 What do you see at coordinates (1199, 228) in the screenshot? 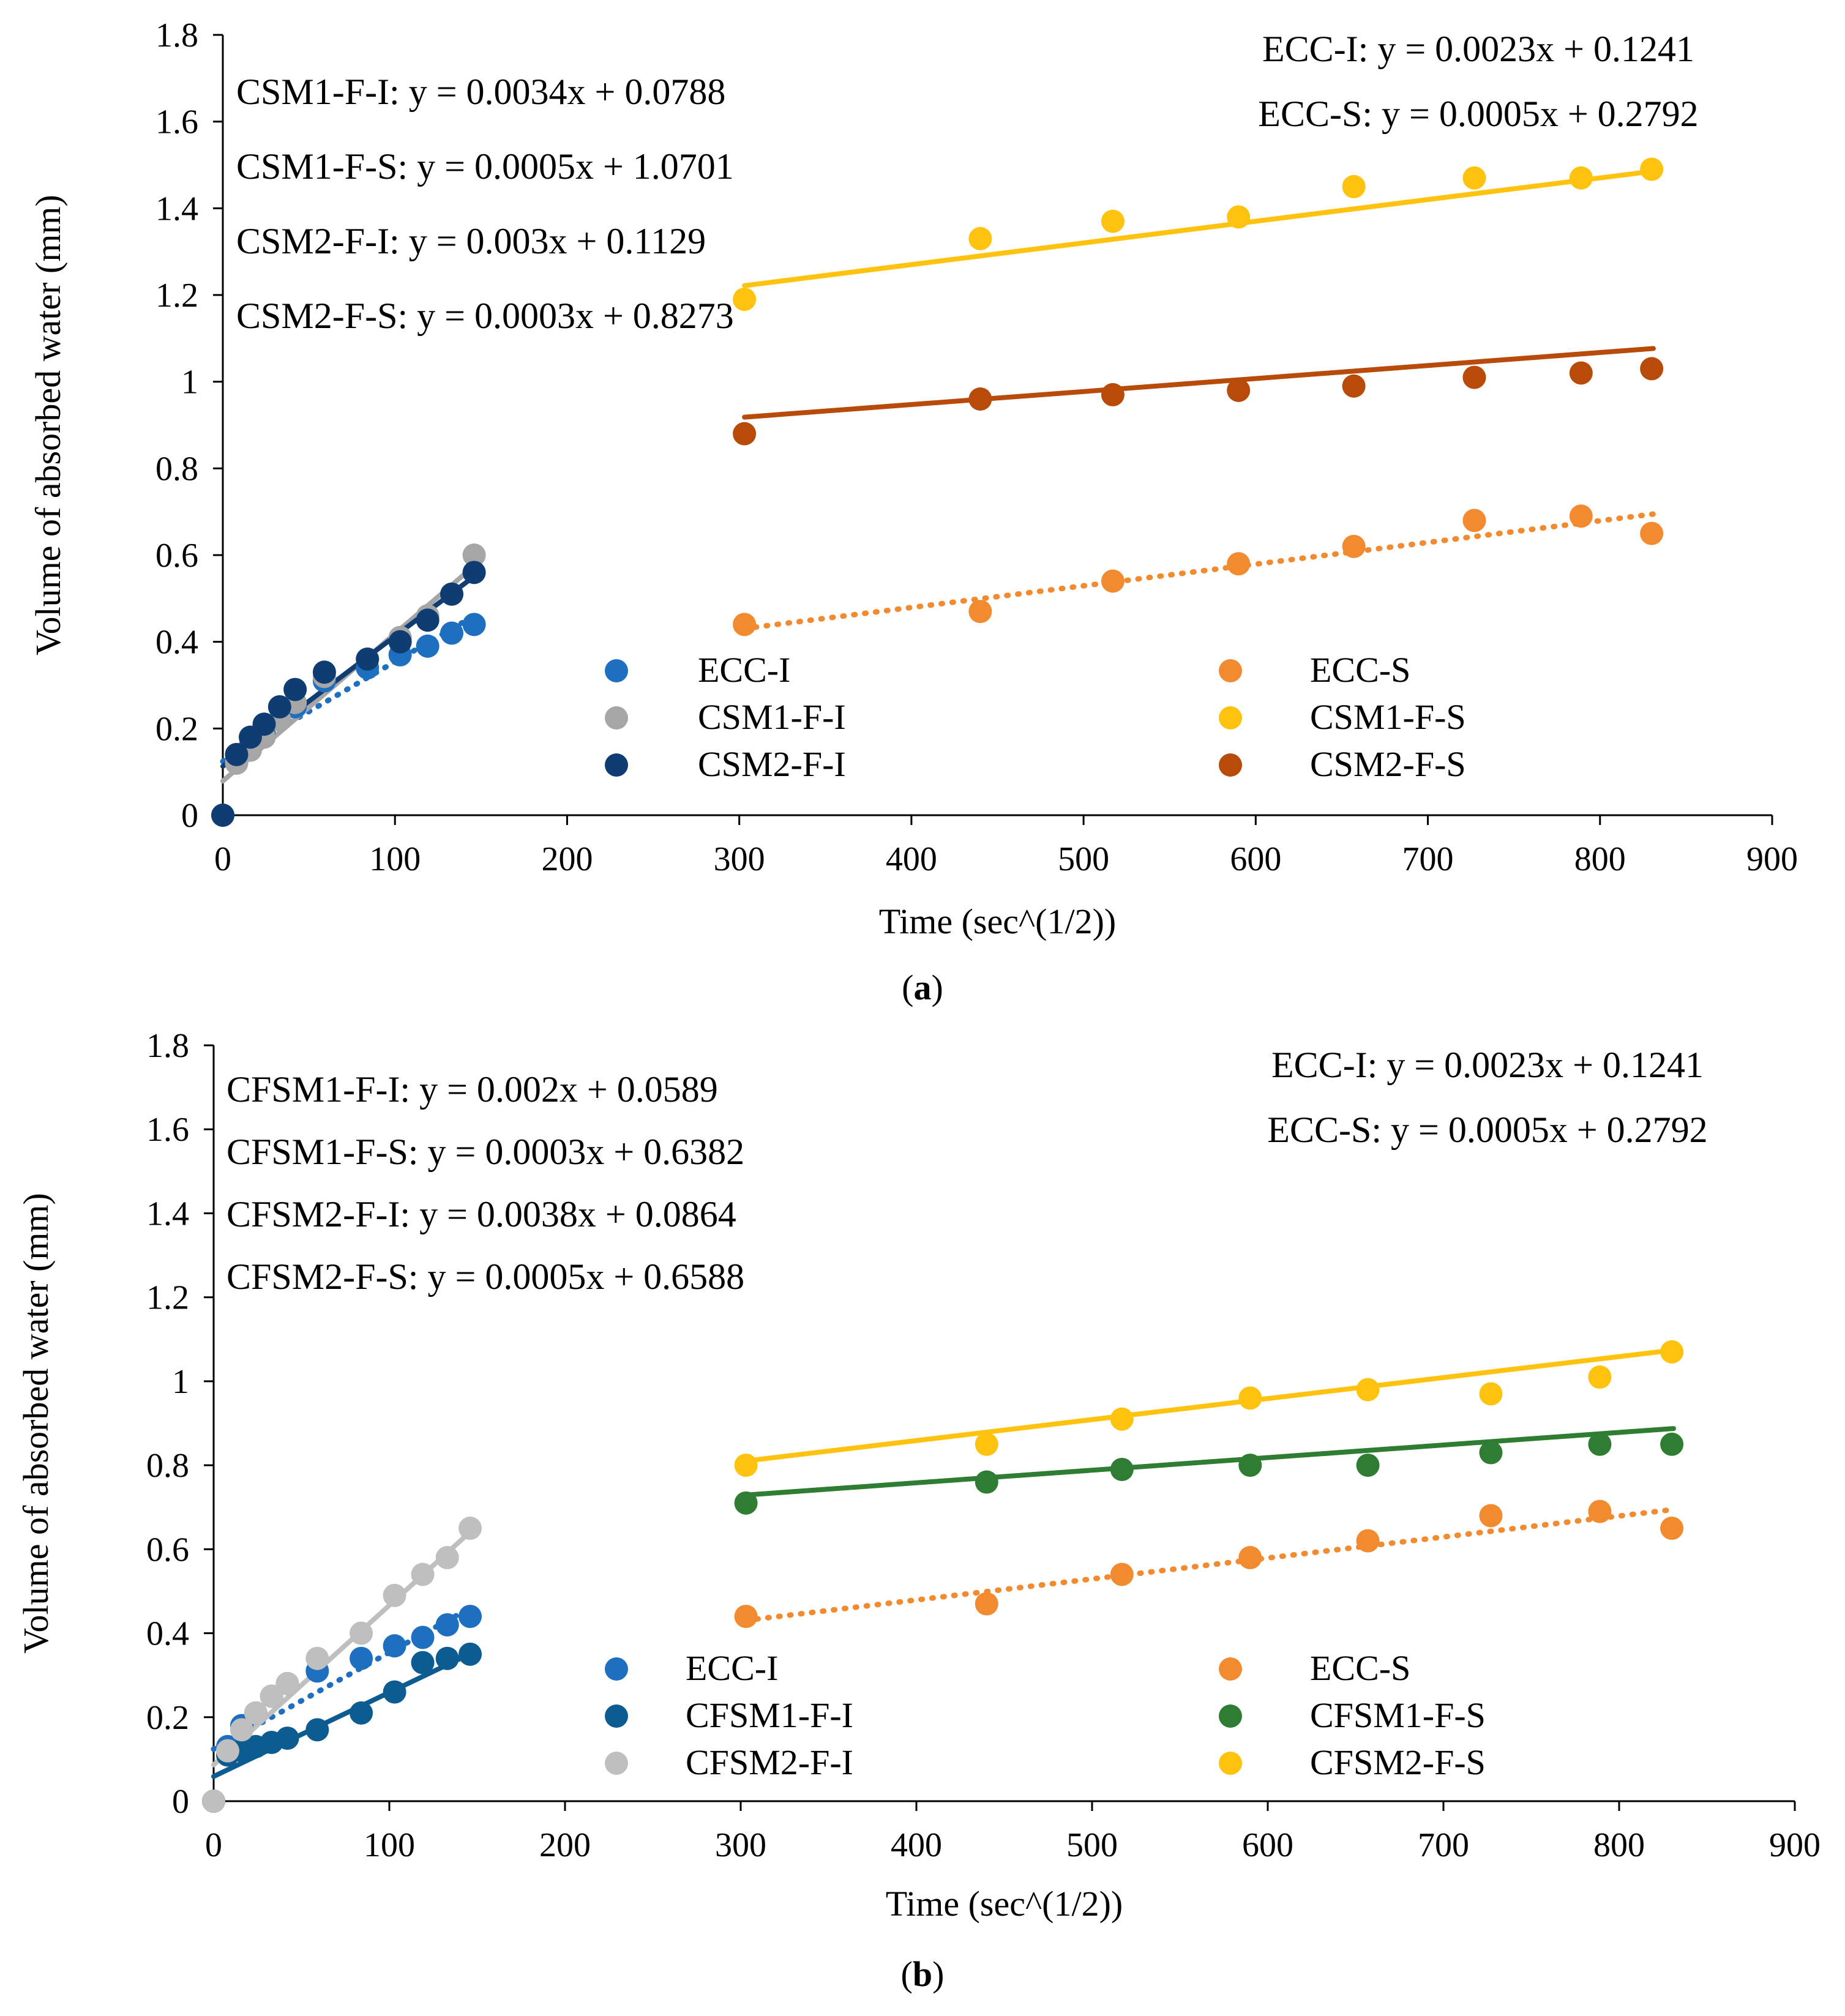
I see `trendline-csm1-f-s` at bounding box center [1199, 228].